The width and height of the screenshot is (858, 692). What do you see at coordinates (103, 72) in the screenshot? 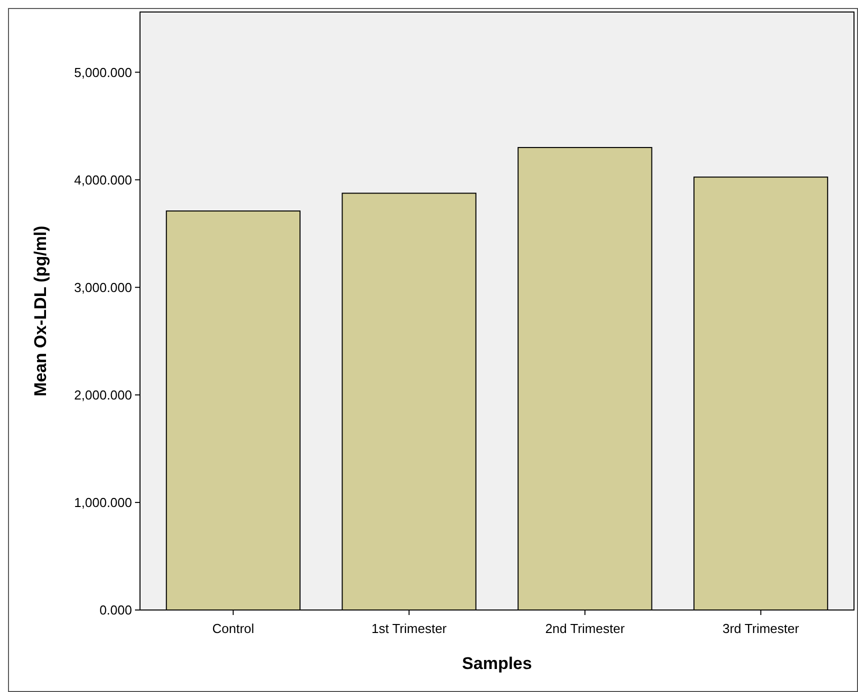
I see `y-tick-label: 5,000.000` at bounding box center [103, 72].